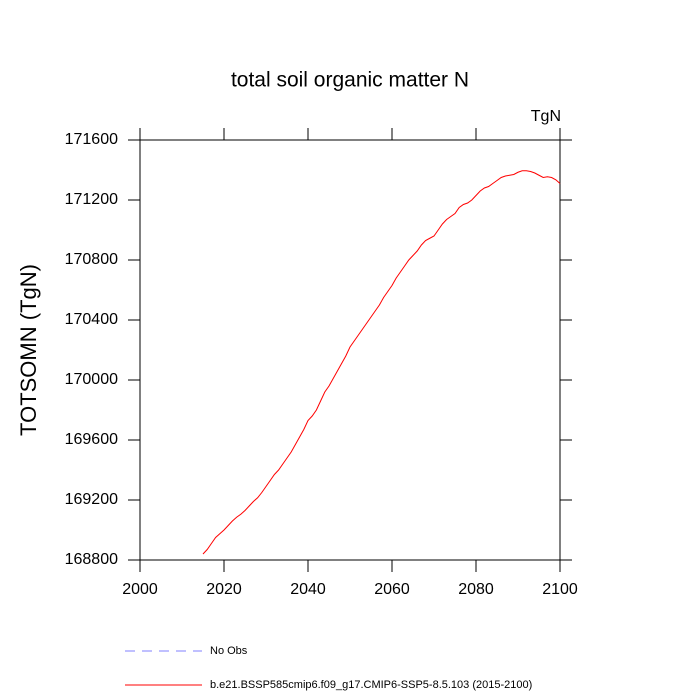 This screenshot has width=700, height=700. I want to click on chart-title: total soil organic matter N, so click(350, 80).